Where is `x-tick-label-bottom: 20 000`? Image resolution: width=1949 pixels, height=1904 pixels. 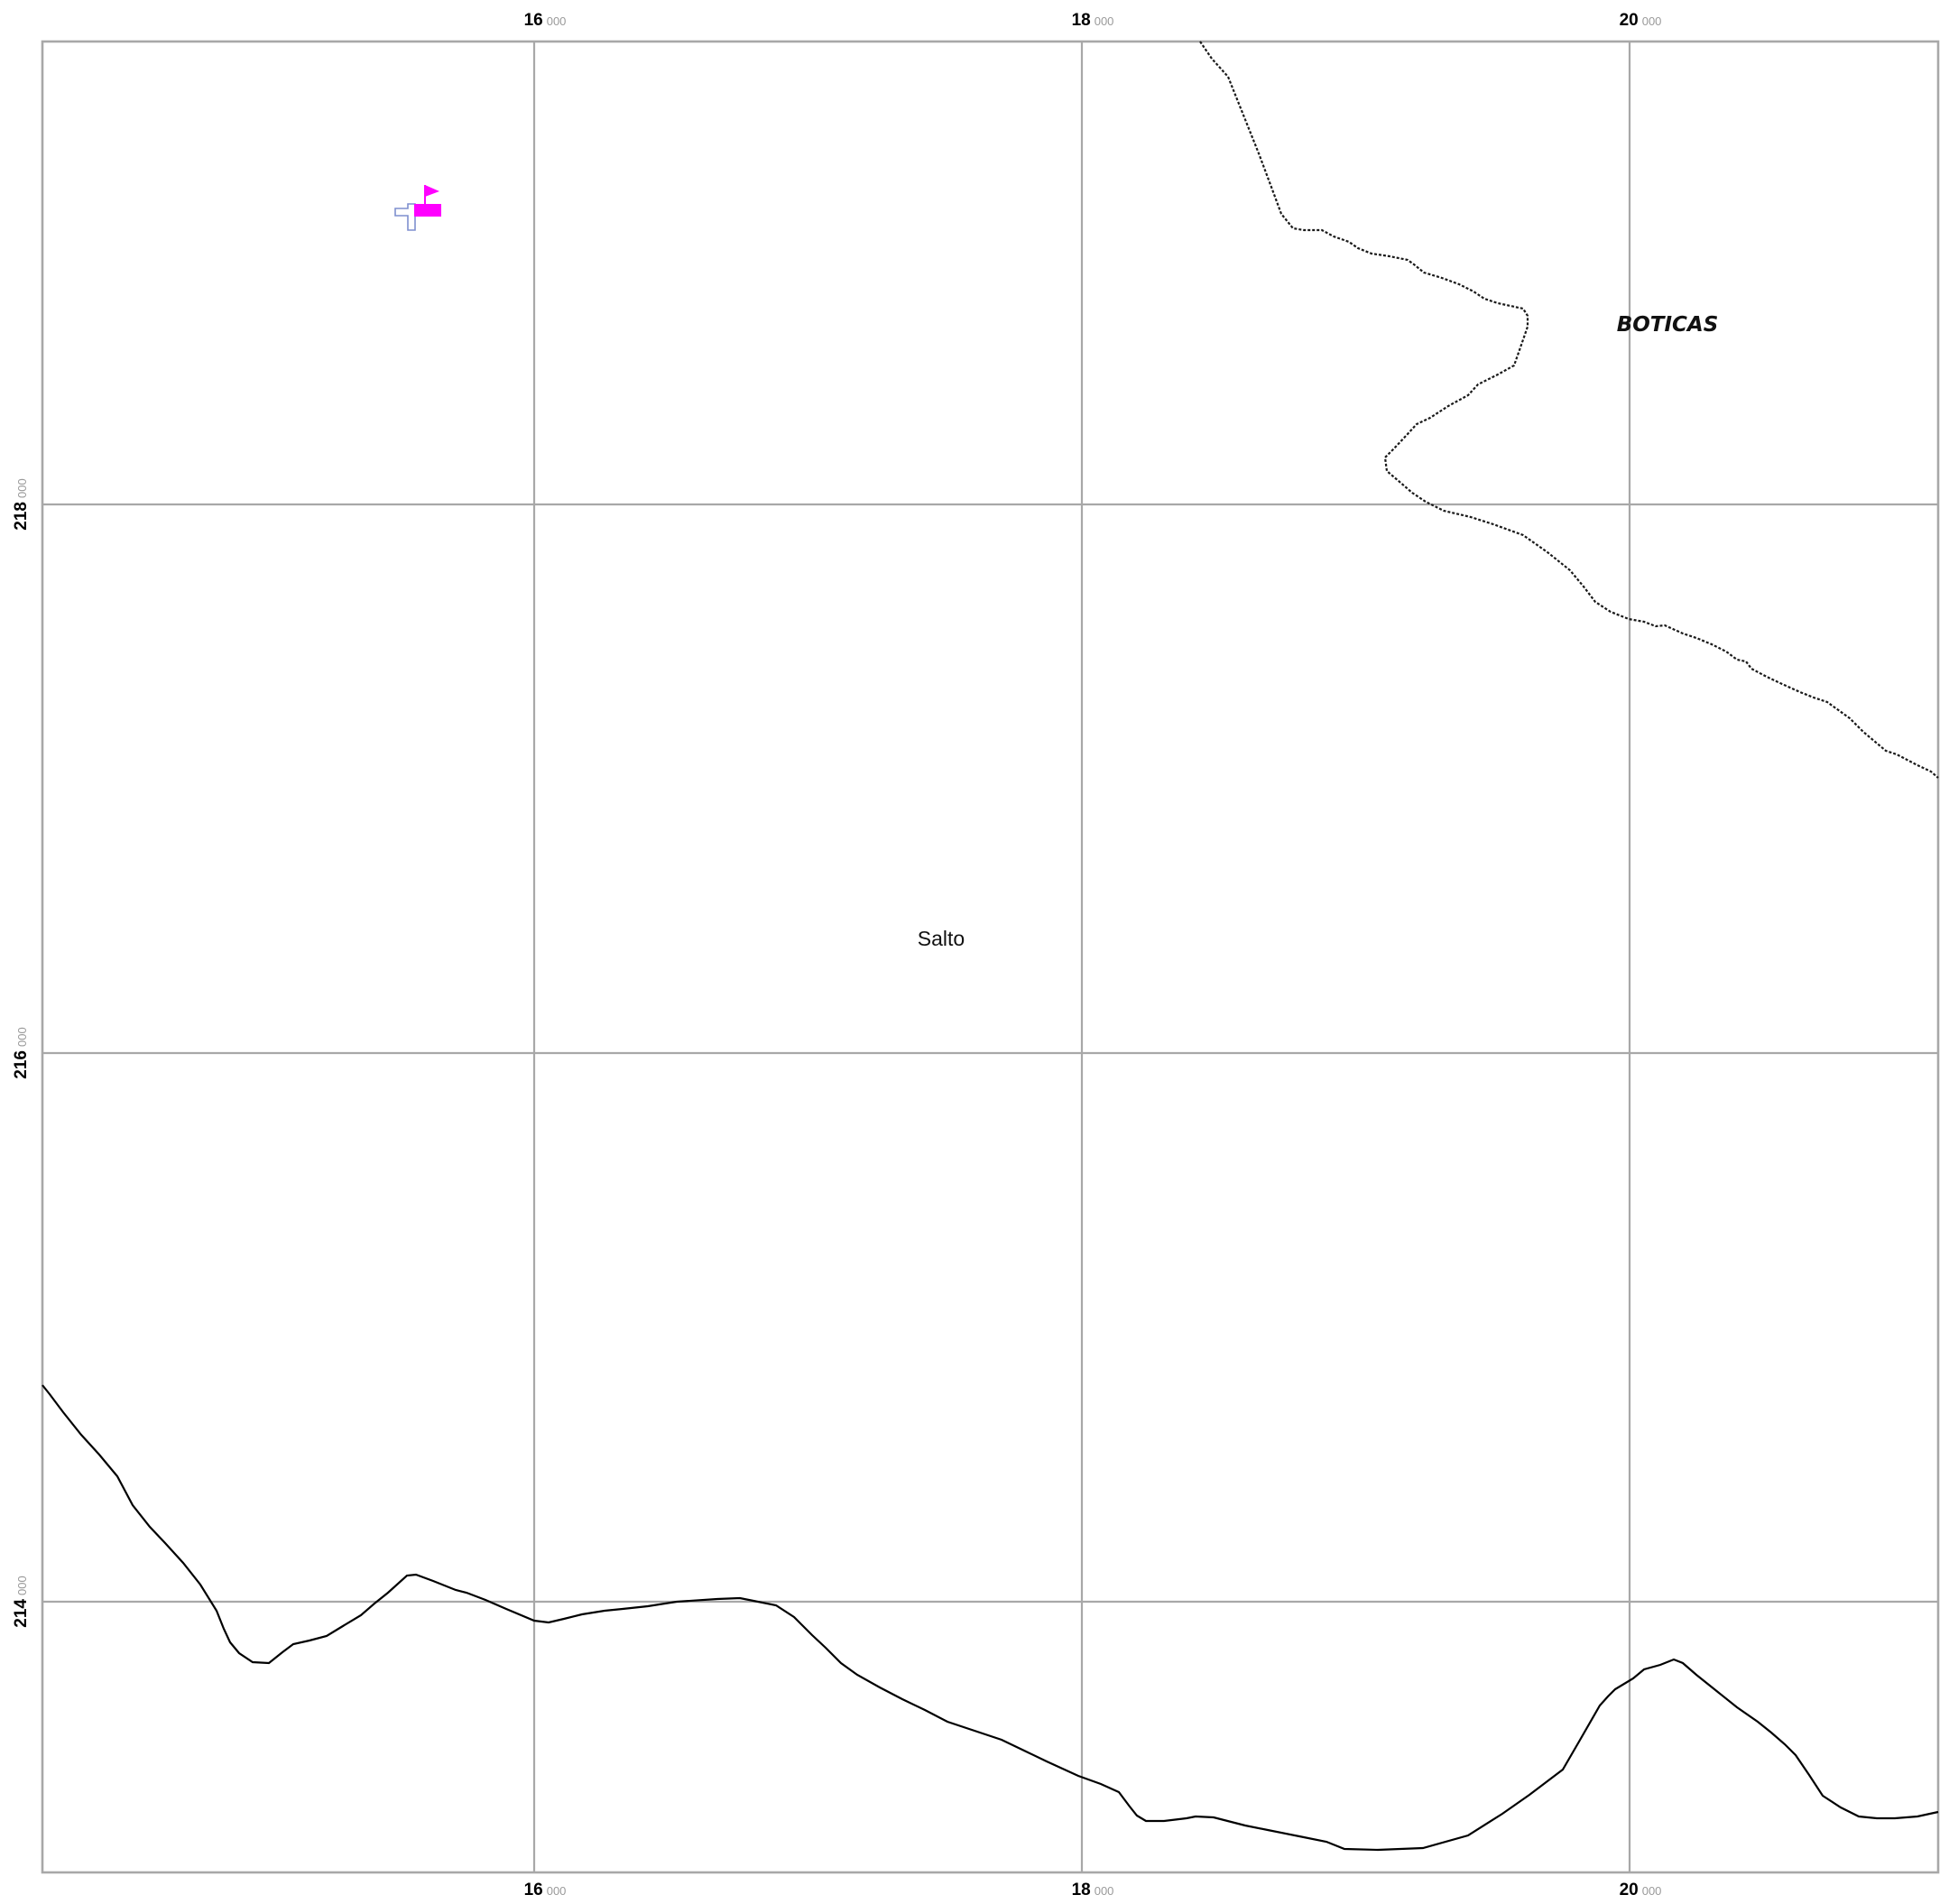
x-tick-label-bottom: 20 000 is located at coordinates (1641, 1890).